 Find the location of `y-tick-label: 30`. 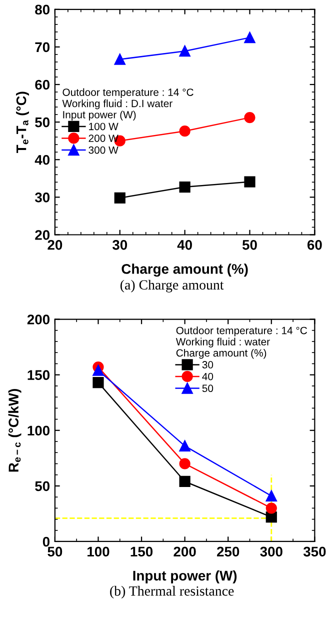

y-tick-label: 30 is located at coordinates (42, 197).